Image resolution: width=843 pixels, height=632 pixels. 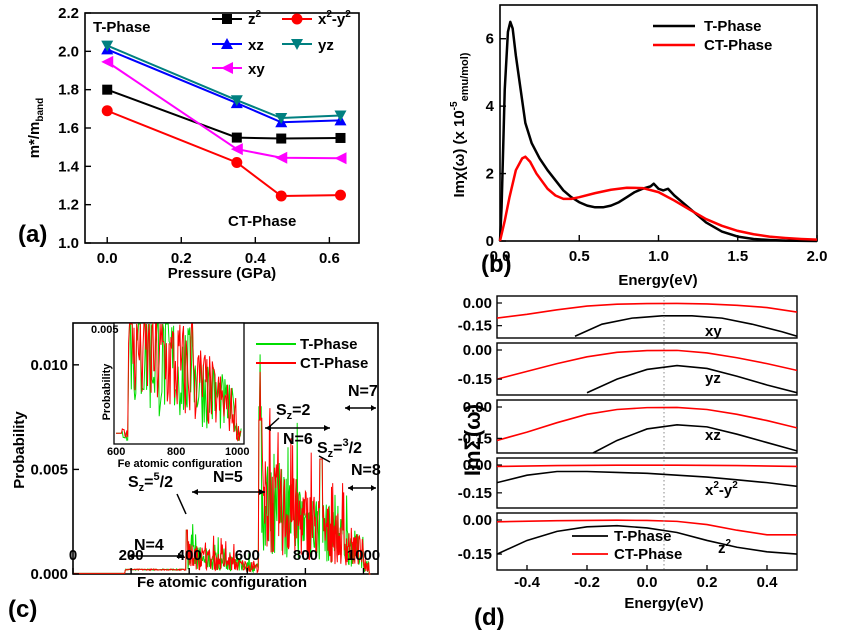 What do you see at coordinates (713, 331) in the screenshot?
I see `panel-d-sub-label: xy` at bounding box center [713, 331].